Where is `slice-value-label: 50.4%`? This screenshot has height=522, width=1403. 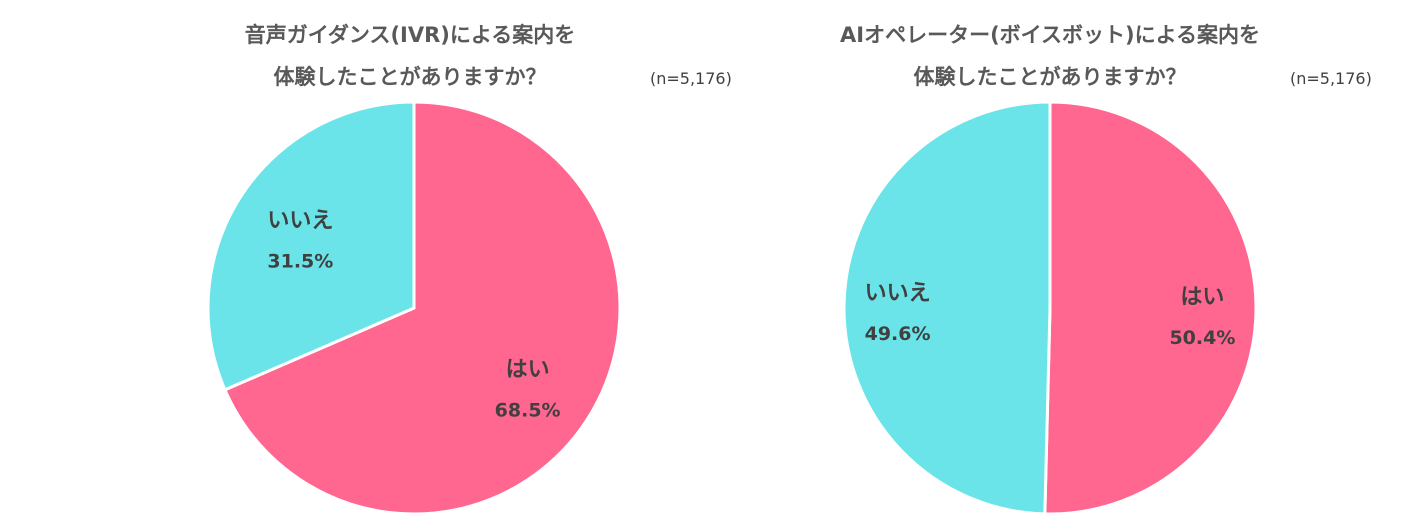 slice-value-label: 50.4% is located at coordinates (1202, 338).